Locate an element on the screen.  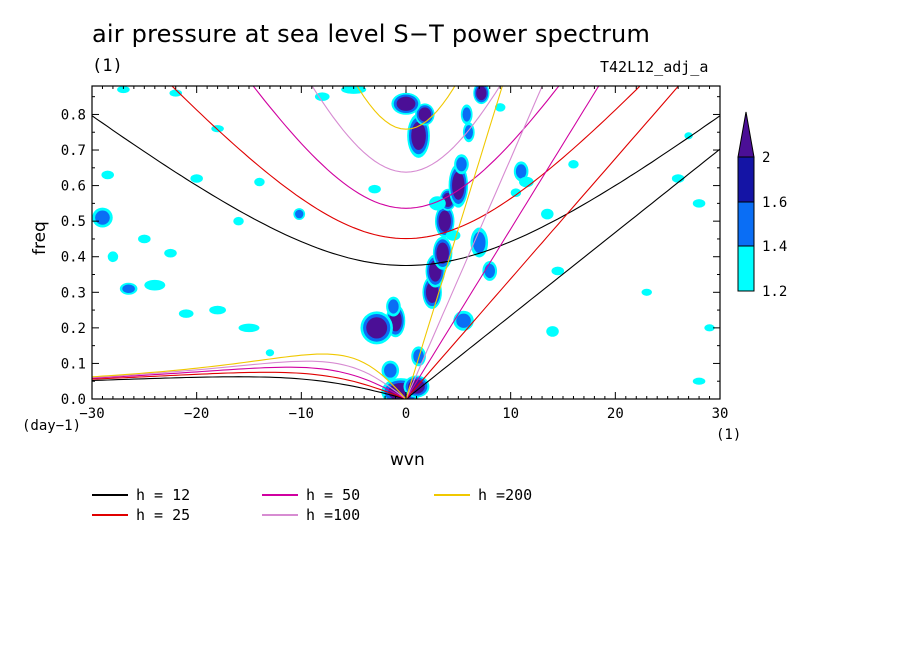
legend-item-h12: h = 12 is located at coordinates (141, 495).